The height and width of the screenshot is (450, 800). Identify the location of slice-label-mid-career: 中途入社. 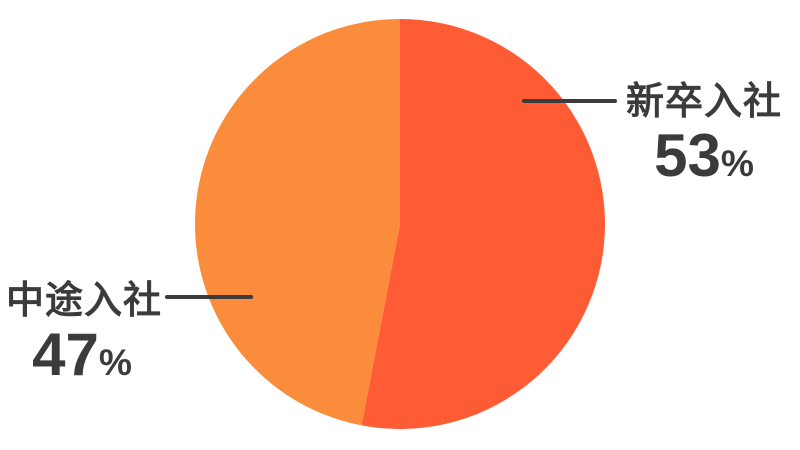
(84, 301).